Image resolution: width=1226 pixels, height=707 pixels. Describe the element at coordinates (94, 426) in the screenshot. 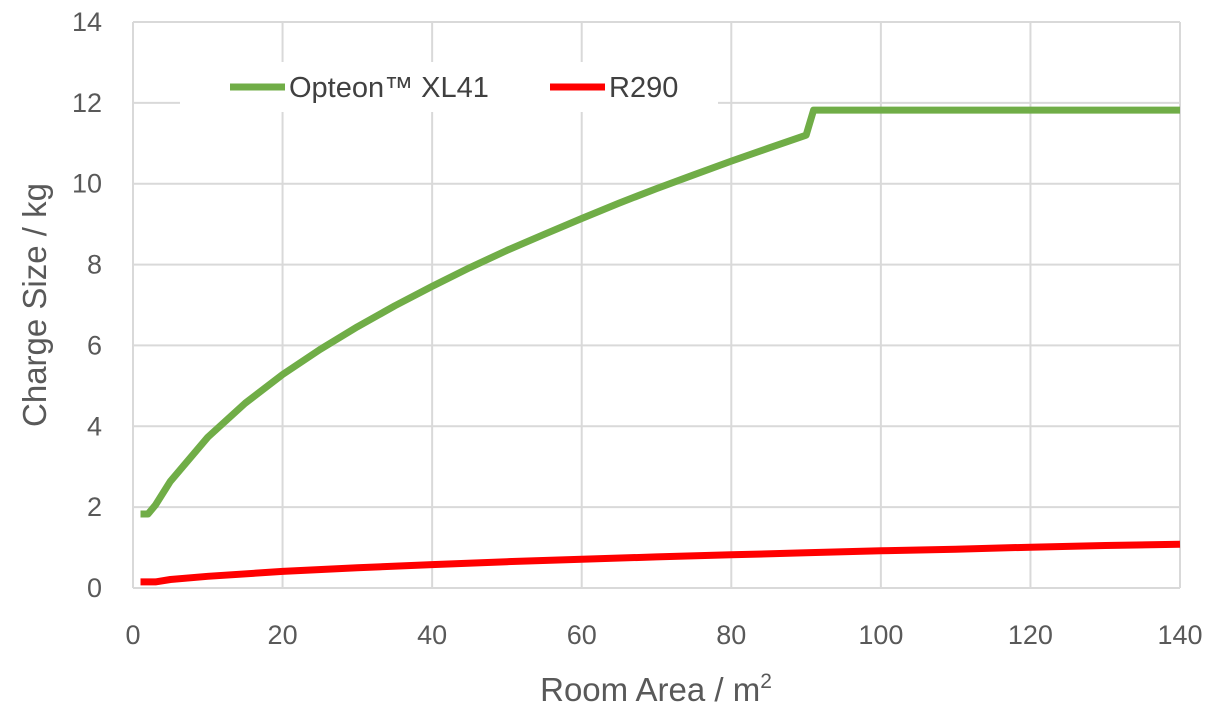

I see `y-tick-label: 4` at that location.